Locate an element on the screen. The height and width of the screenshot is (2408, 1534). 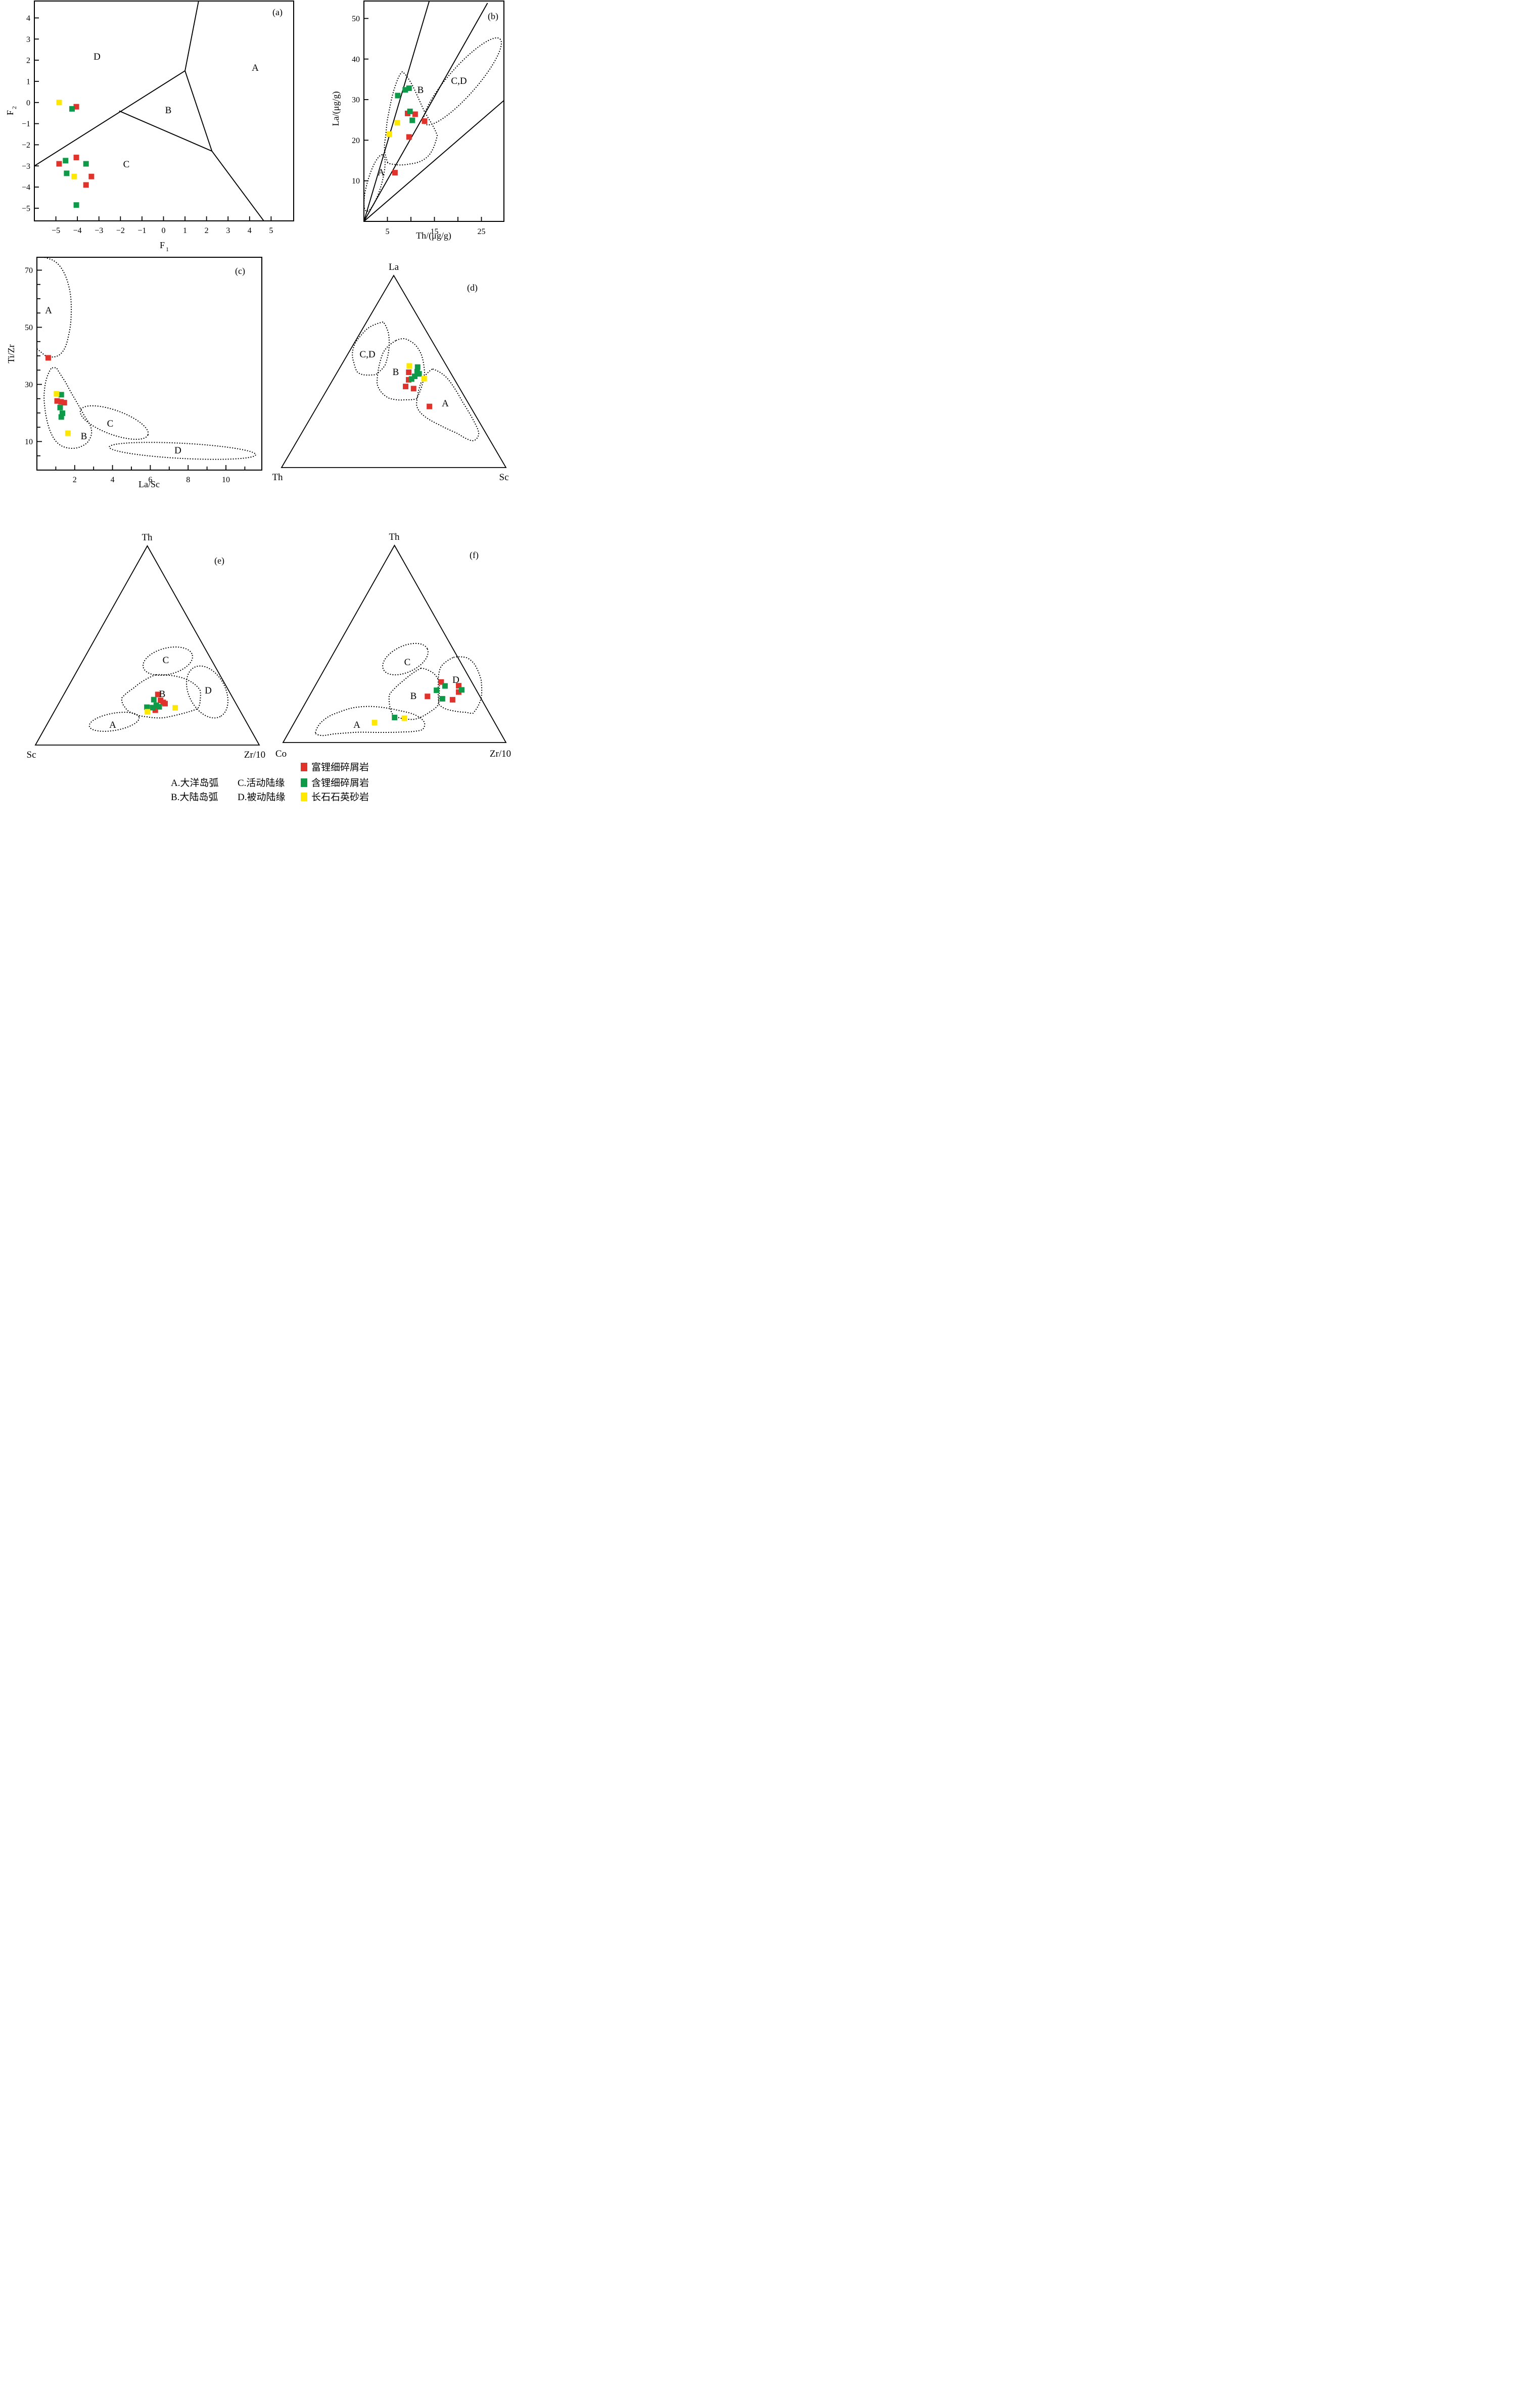
vertex-label-left: Co is located at coordinates (281, 754).